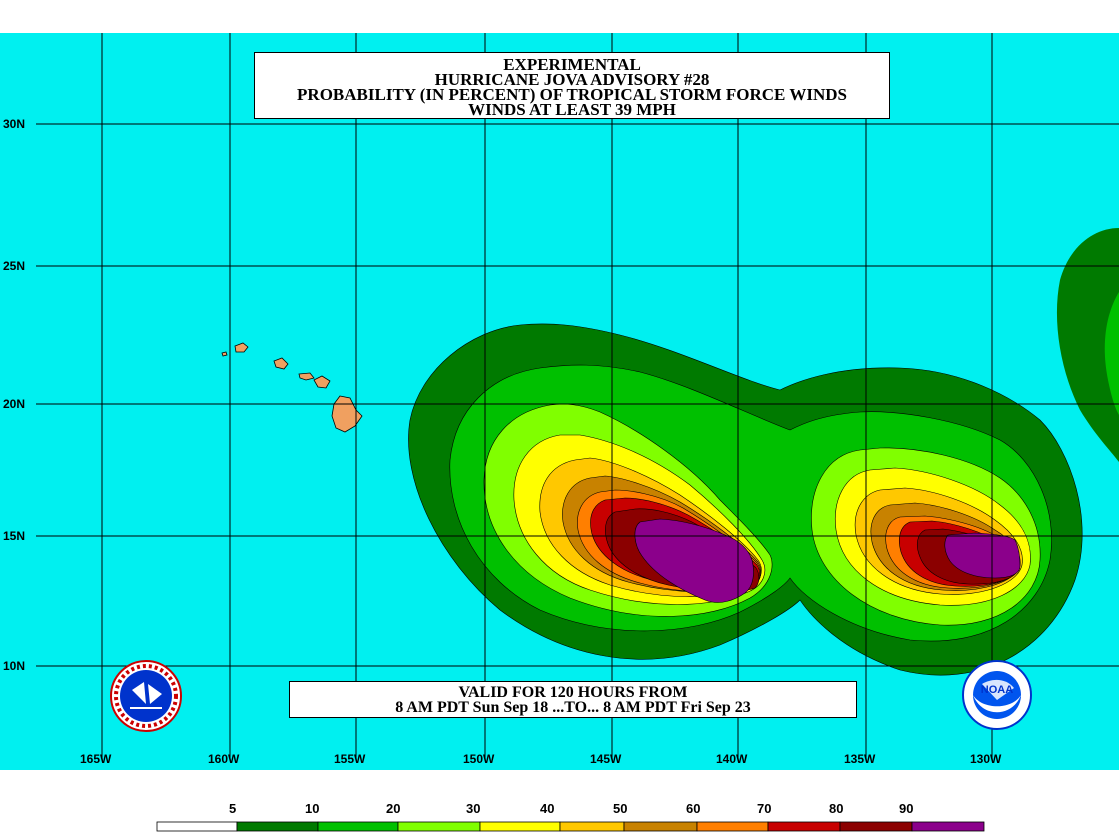 The height and width of the screenshot is (839, 1119). Describe the element at coordinates (292, 387) in the screenshot. I see `hawaiian-islands` at that location.